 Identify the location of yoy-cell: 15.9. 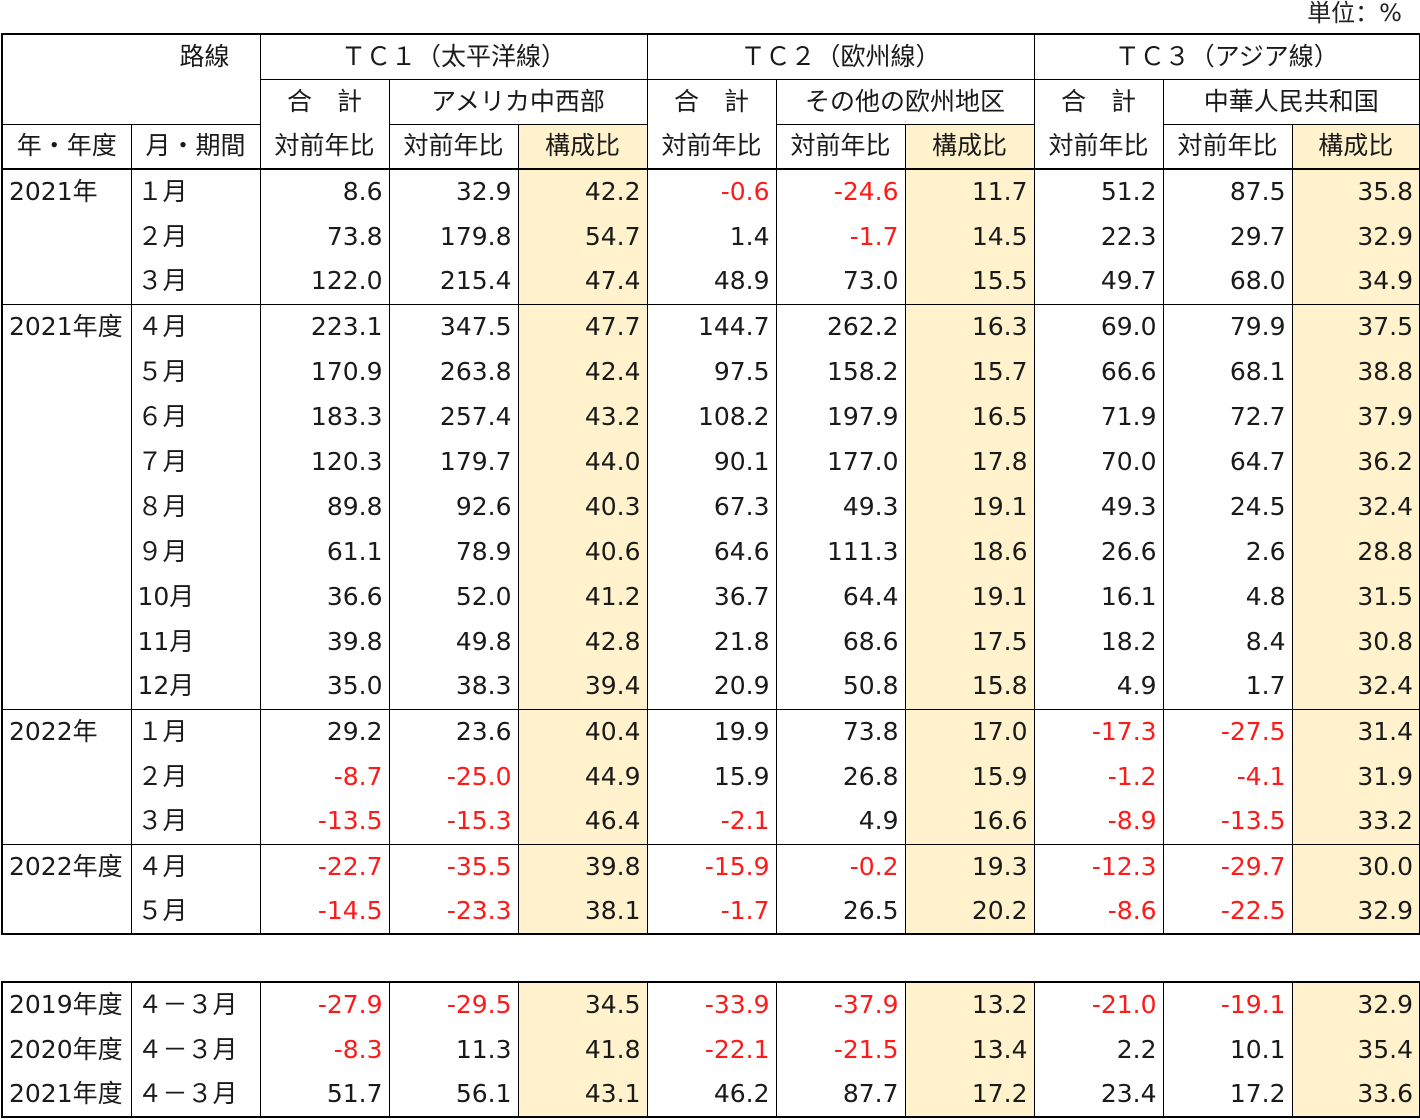
(711, 776).